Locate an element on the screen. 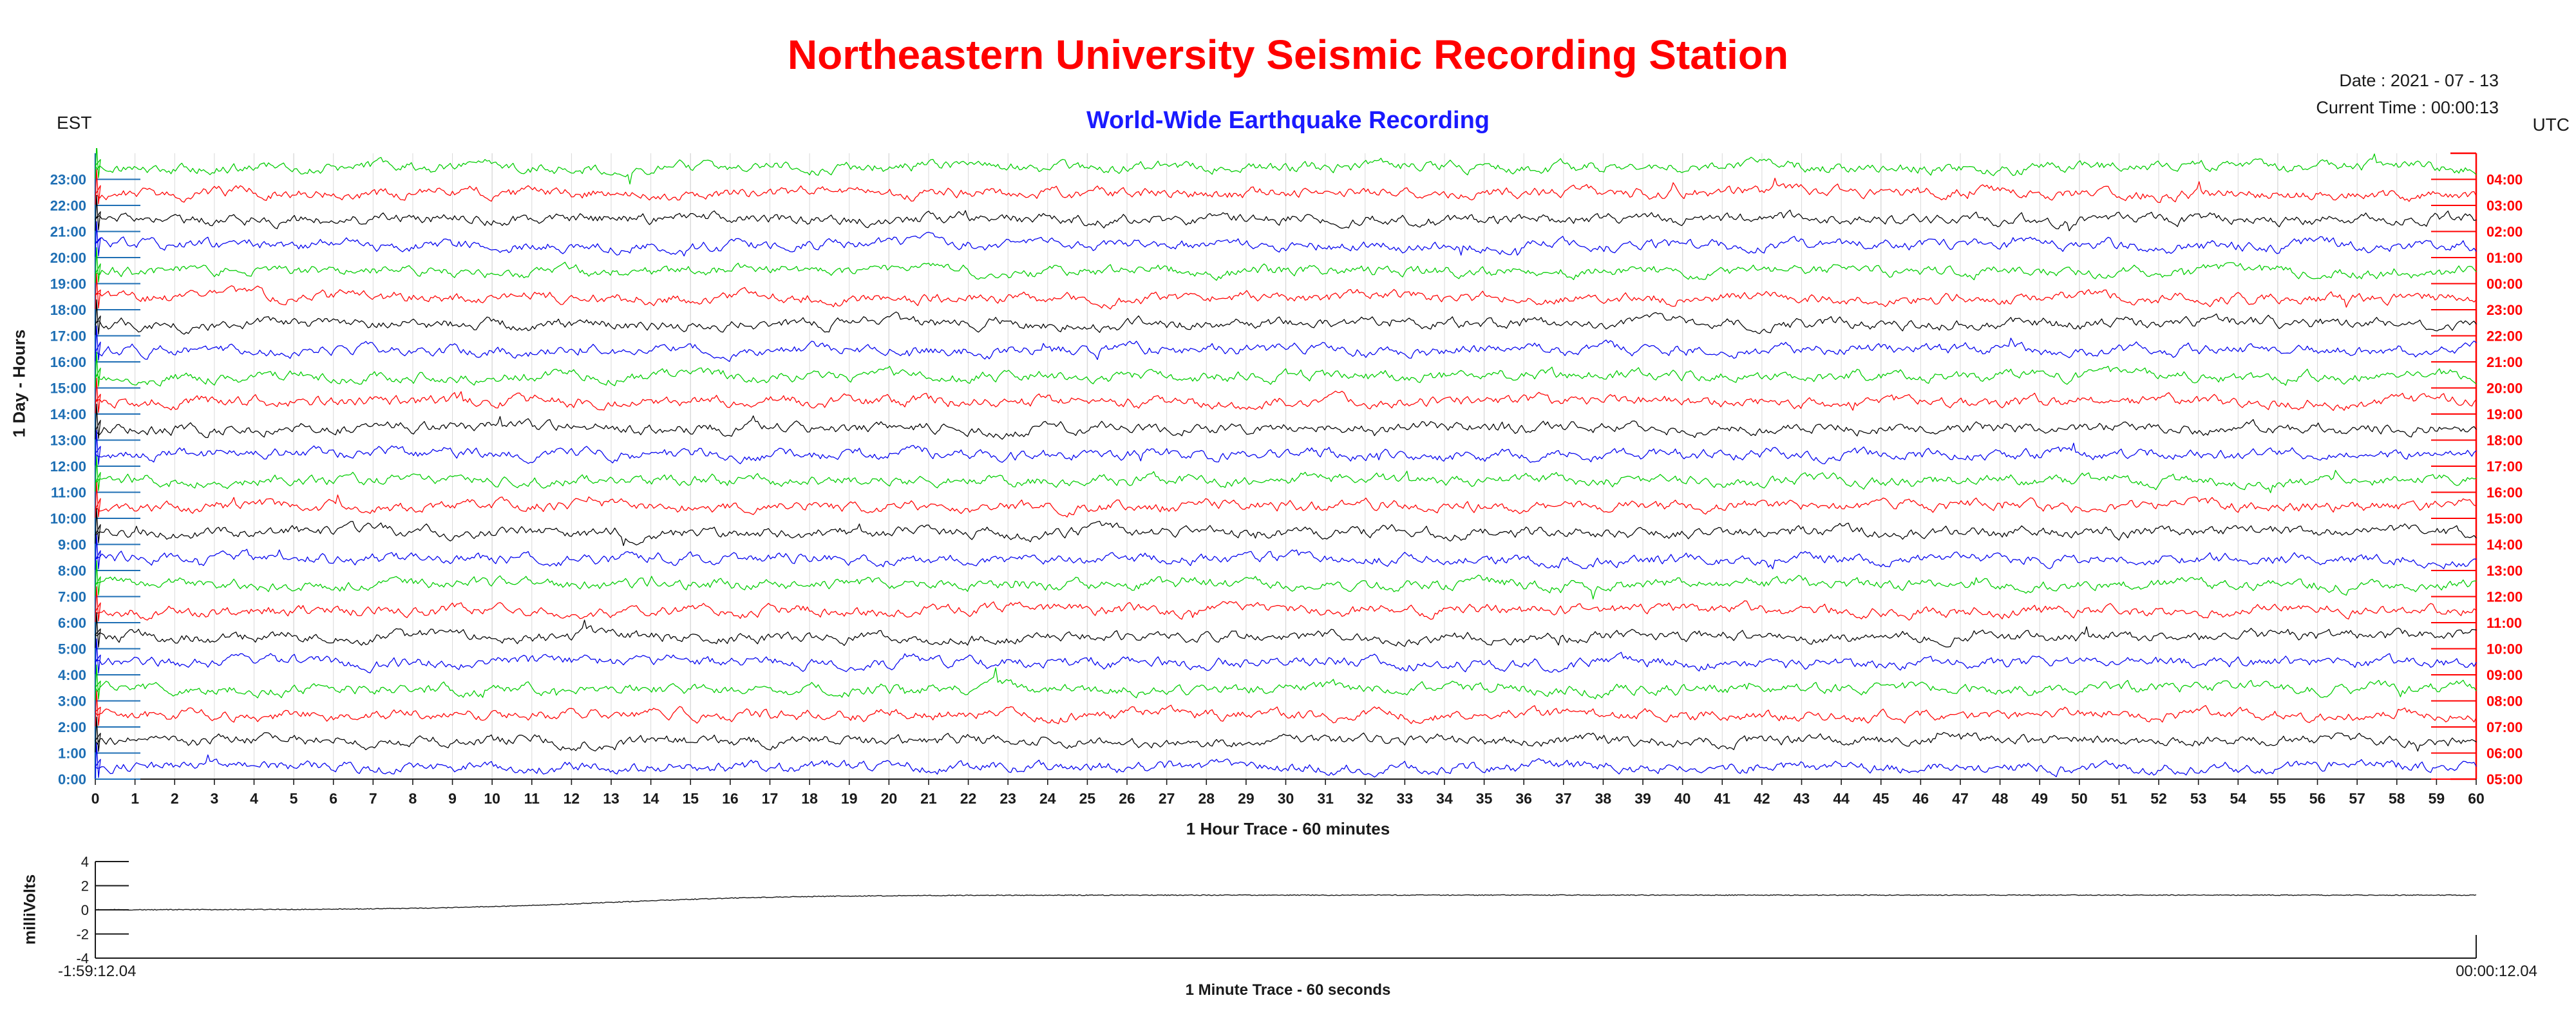  helicorder-x-tick-label: 4 is located at coordinates (254, 798).